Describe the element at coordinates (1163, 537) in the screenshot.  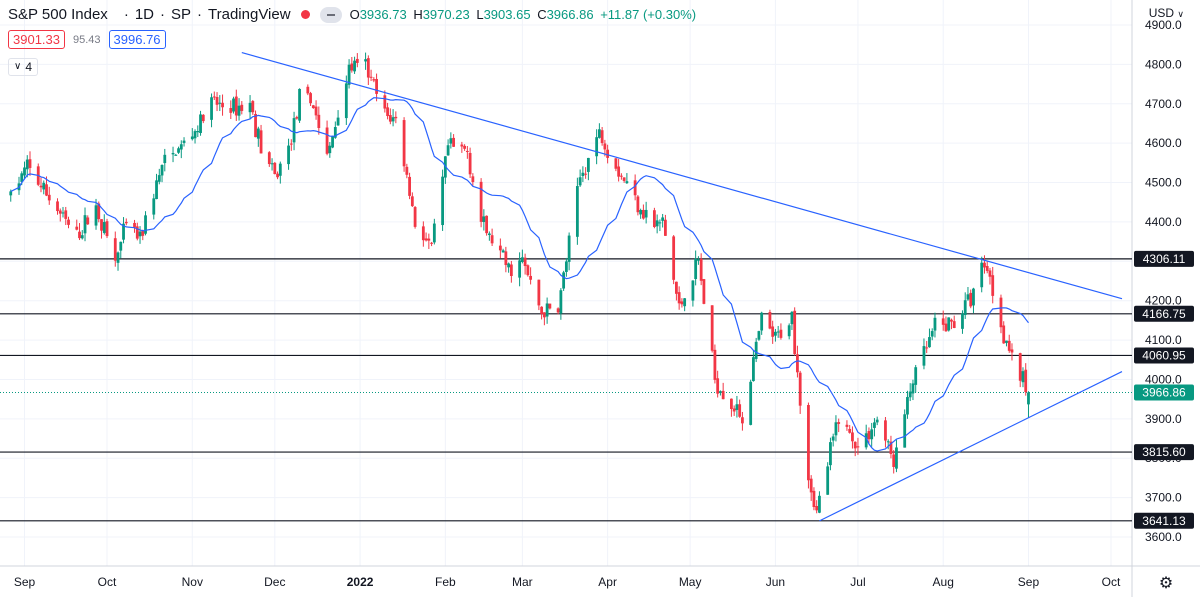
I see `y-tick-label: 3600.0` at that location.